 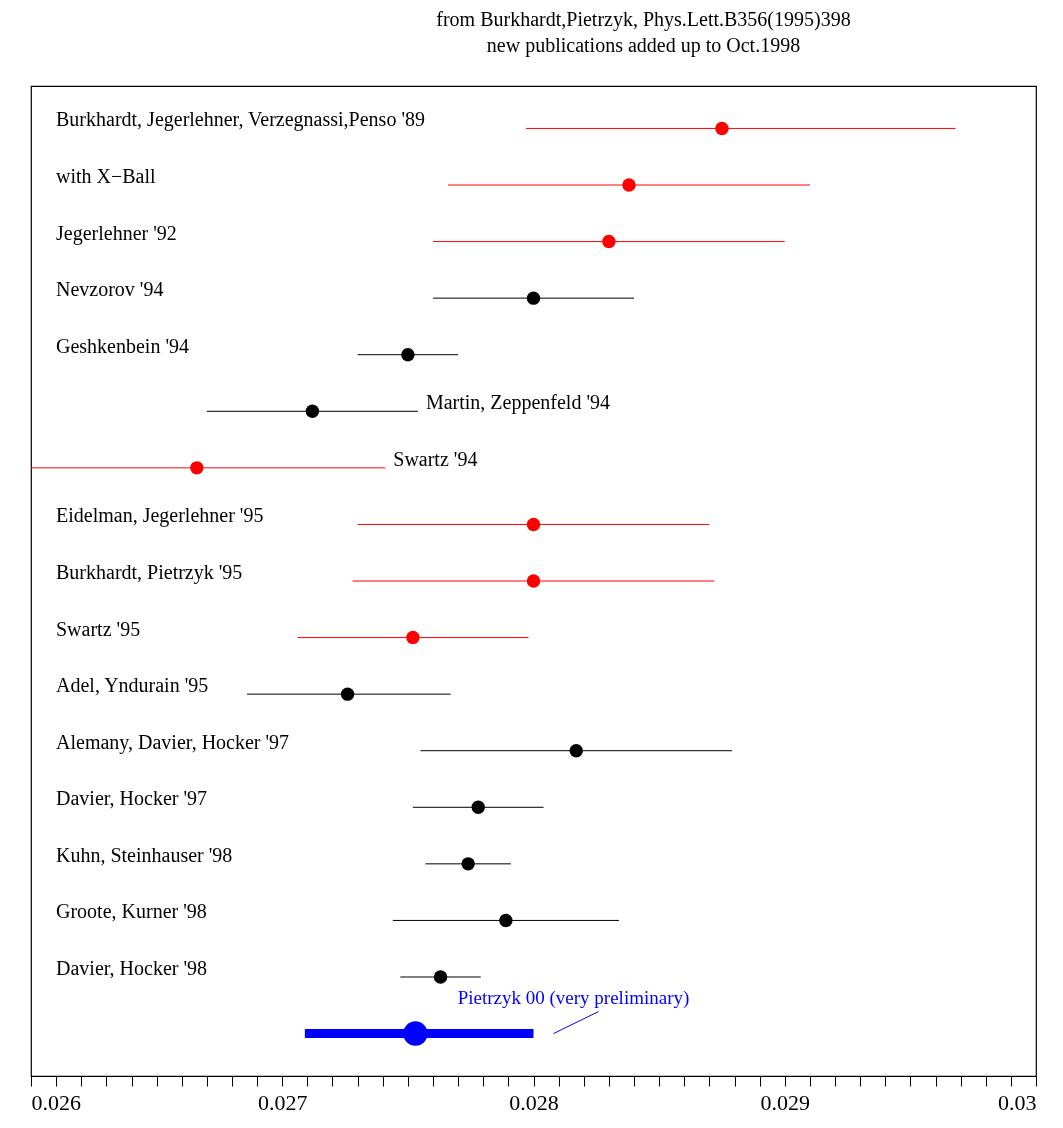 What do you see at coordinates (132, 798) in the screenshot?
I see `y-tick-label: Davier, Hocker '97` at bounding box center [132, 798].